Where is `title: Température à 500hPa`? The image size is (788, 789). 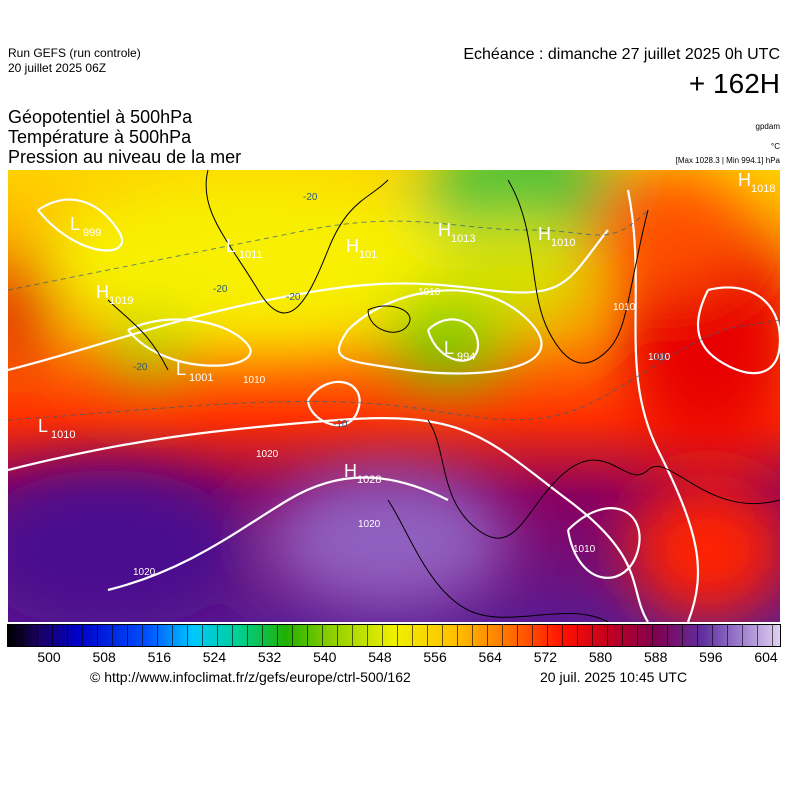 title: Température à 500hPa is located at coordinates (100, 137).